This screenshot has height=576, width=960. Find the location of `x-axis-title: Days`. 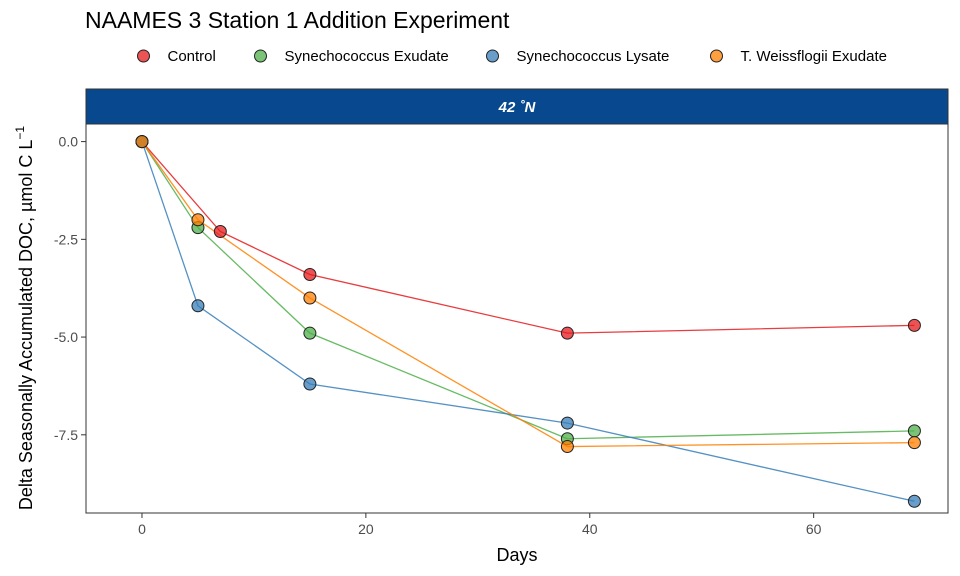

x-axis-title: Days is located at coordinates (516, 555).